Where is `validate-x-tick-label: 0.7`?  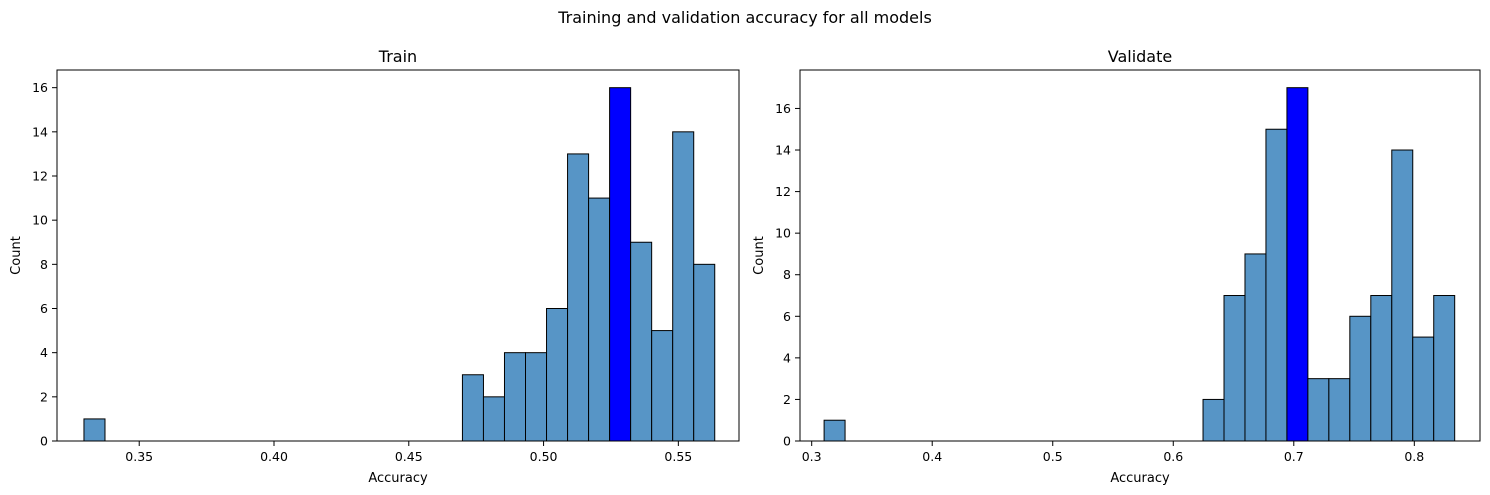 validate-x-tick-label: 0.7 is located at coordinates (1294, 456).